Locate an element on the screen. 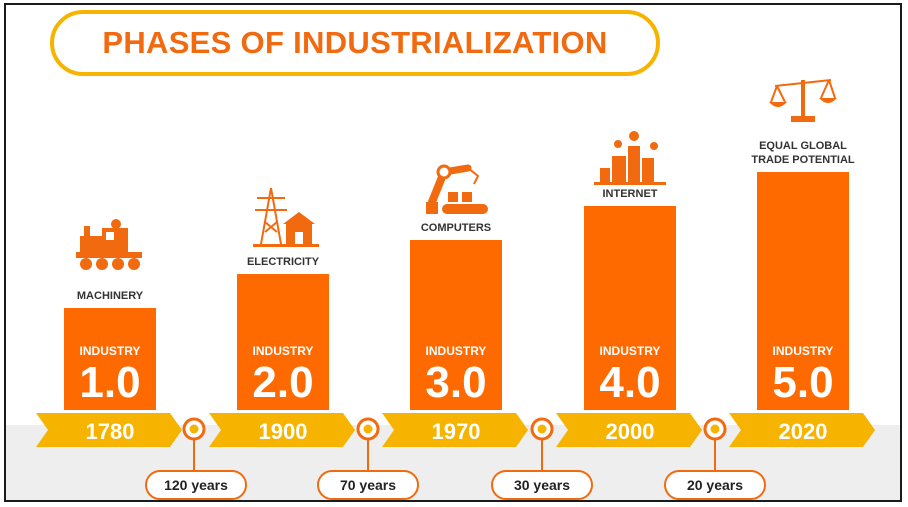 The width and height of the screenshot is (908, 507). scale-pan-left is located at coordinates (778, 104).